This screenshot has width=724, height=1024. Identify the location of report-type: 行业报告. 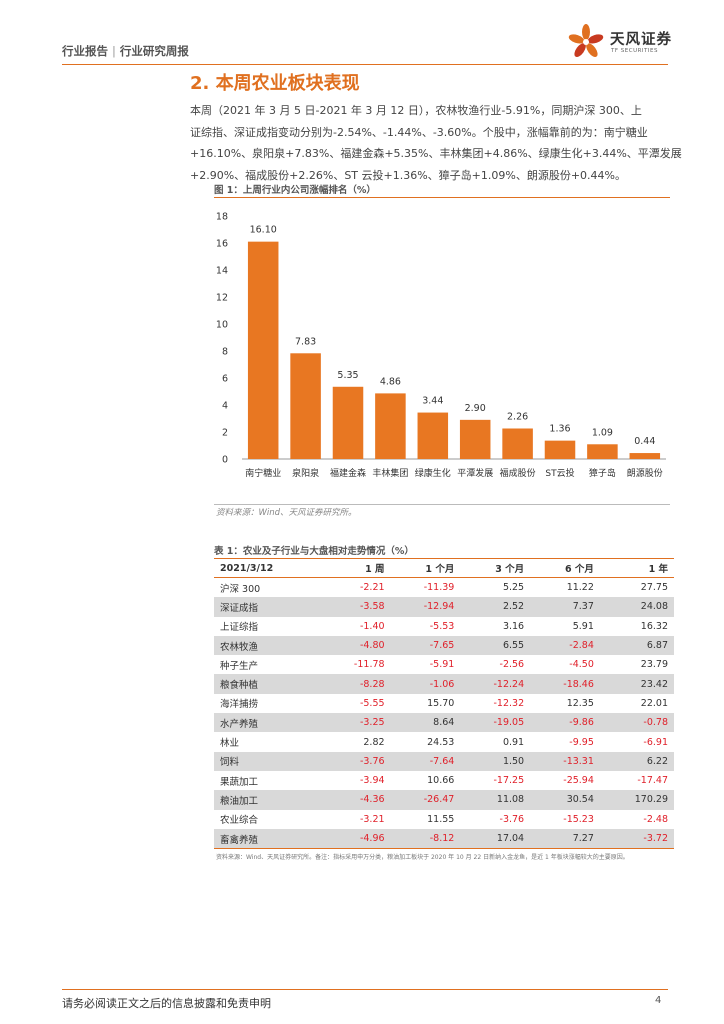
(85, 51).